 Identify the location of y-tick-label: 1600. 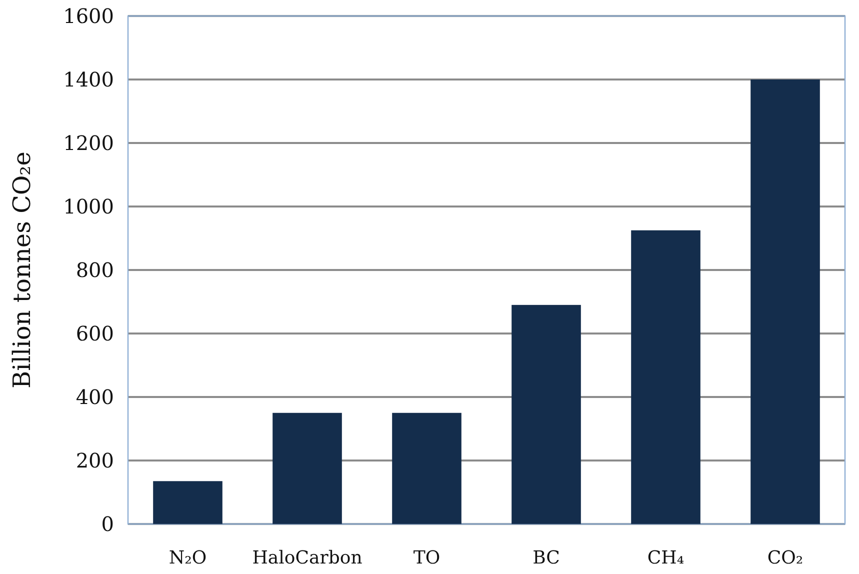
(88, 16).